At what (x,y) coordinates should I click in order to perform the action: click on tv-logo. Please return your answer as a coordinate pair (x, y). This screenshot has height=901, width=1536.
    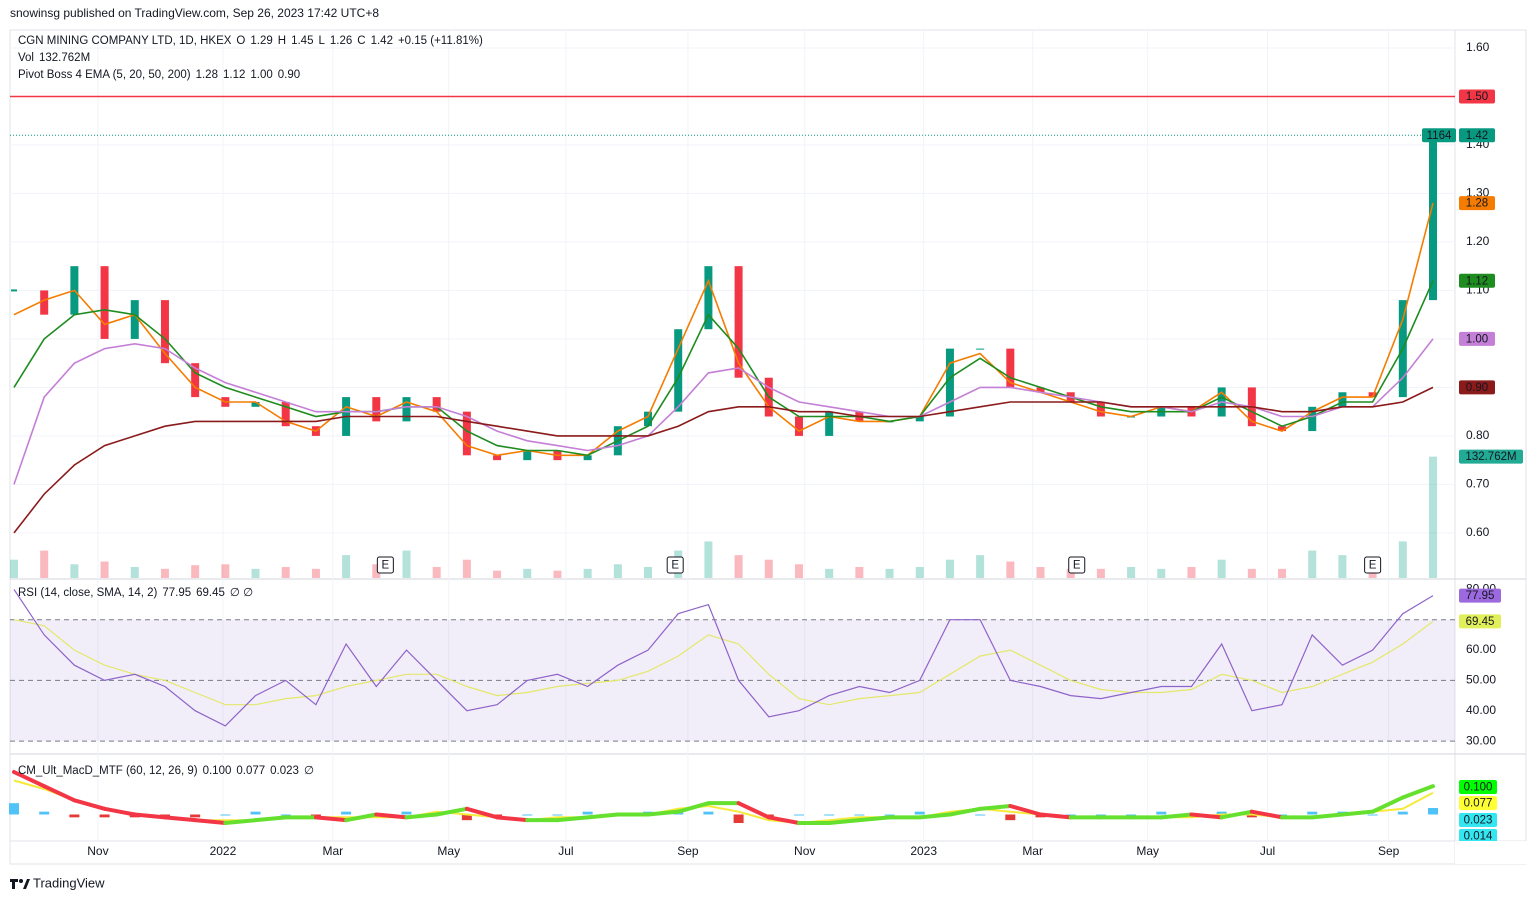
    Looking at the image, I should click on (20, 884).